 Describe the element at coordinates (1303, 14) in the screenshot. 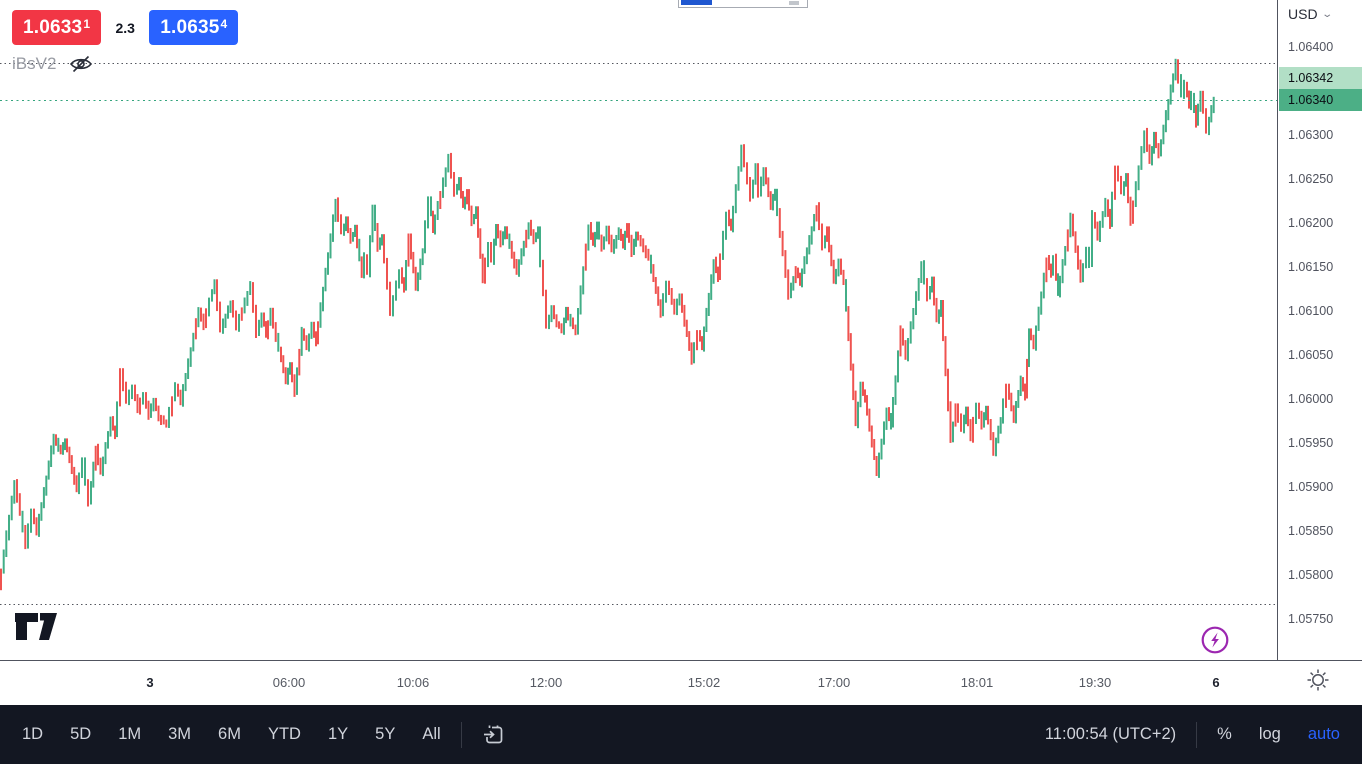

I see `currency-label: USD` at that location.